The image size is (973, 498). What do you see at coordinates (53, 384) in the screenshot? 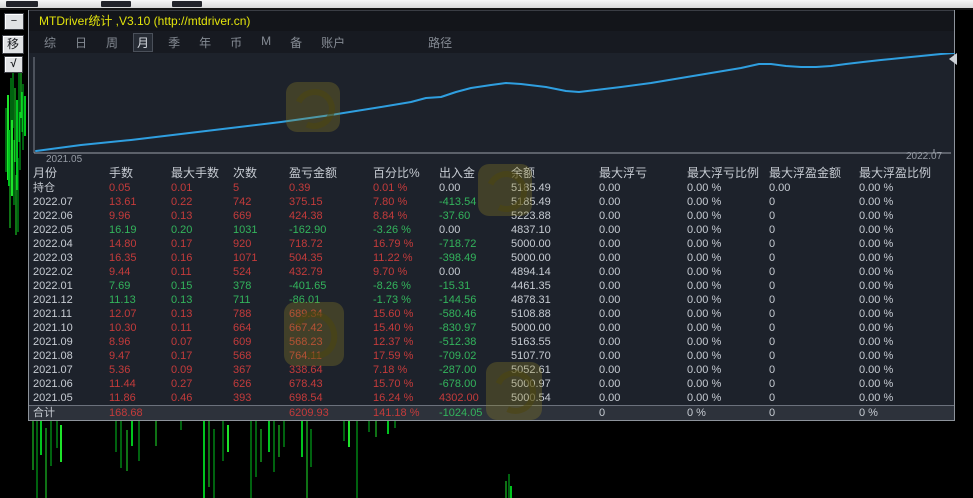
I see `table-cell: 2021.06` at bounding box center [53, 384].